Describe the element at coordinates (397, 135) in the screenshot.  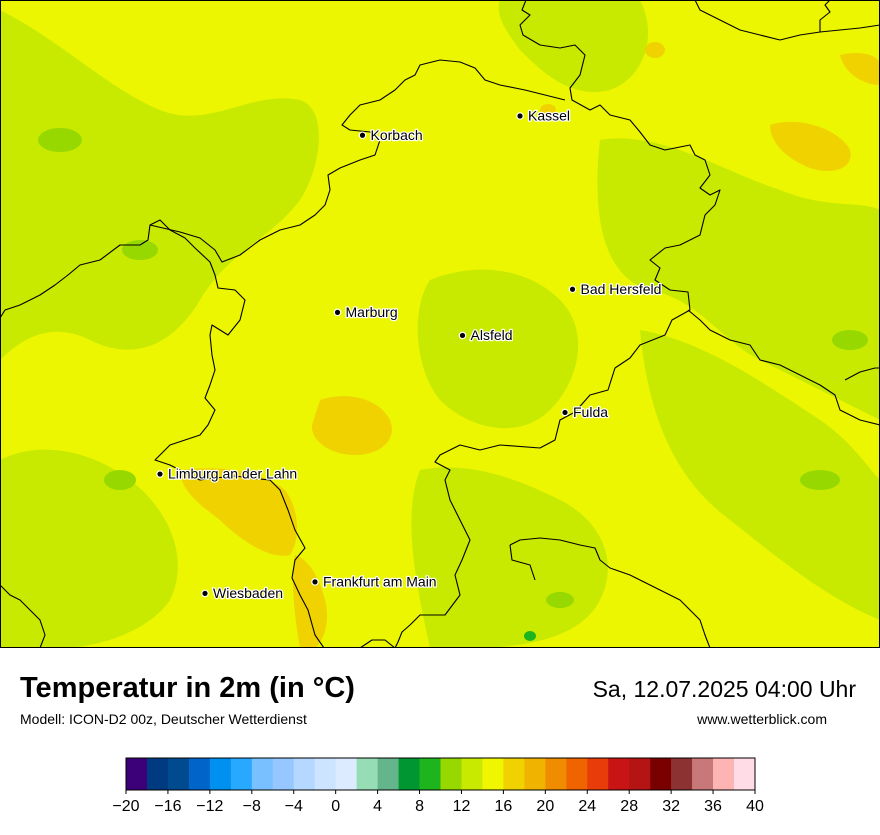
I see `city-label: Korbach` at that location.